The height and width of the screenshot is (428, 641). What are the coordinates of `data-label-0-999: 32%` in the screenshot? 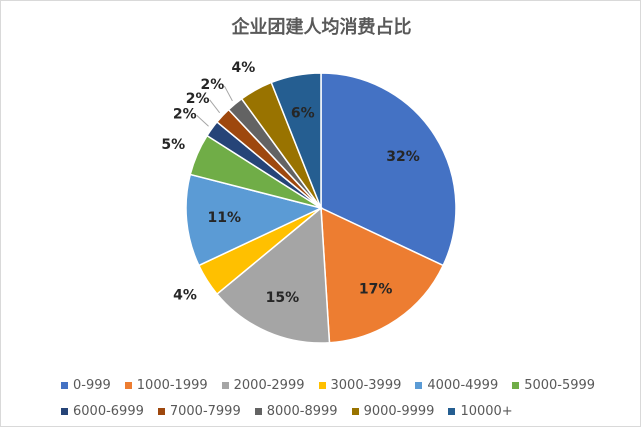 It's located at (403, 157).